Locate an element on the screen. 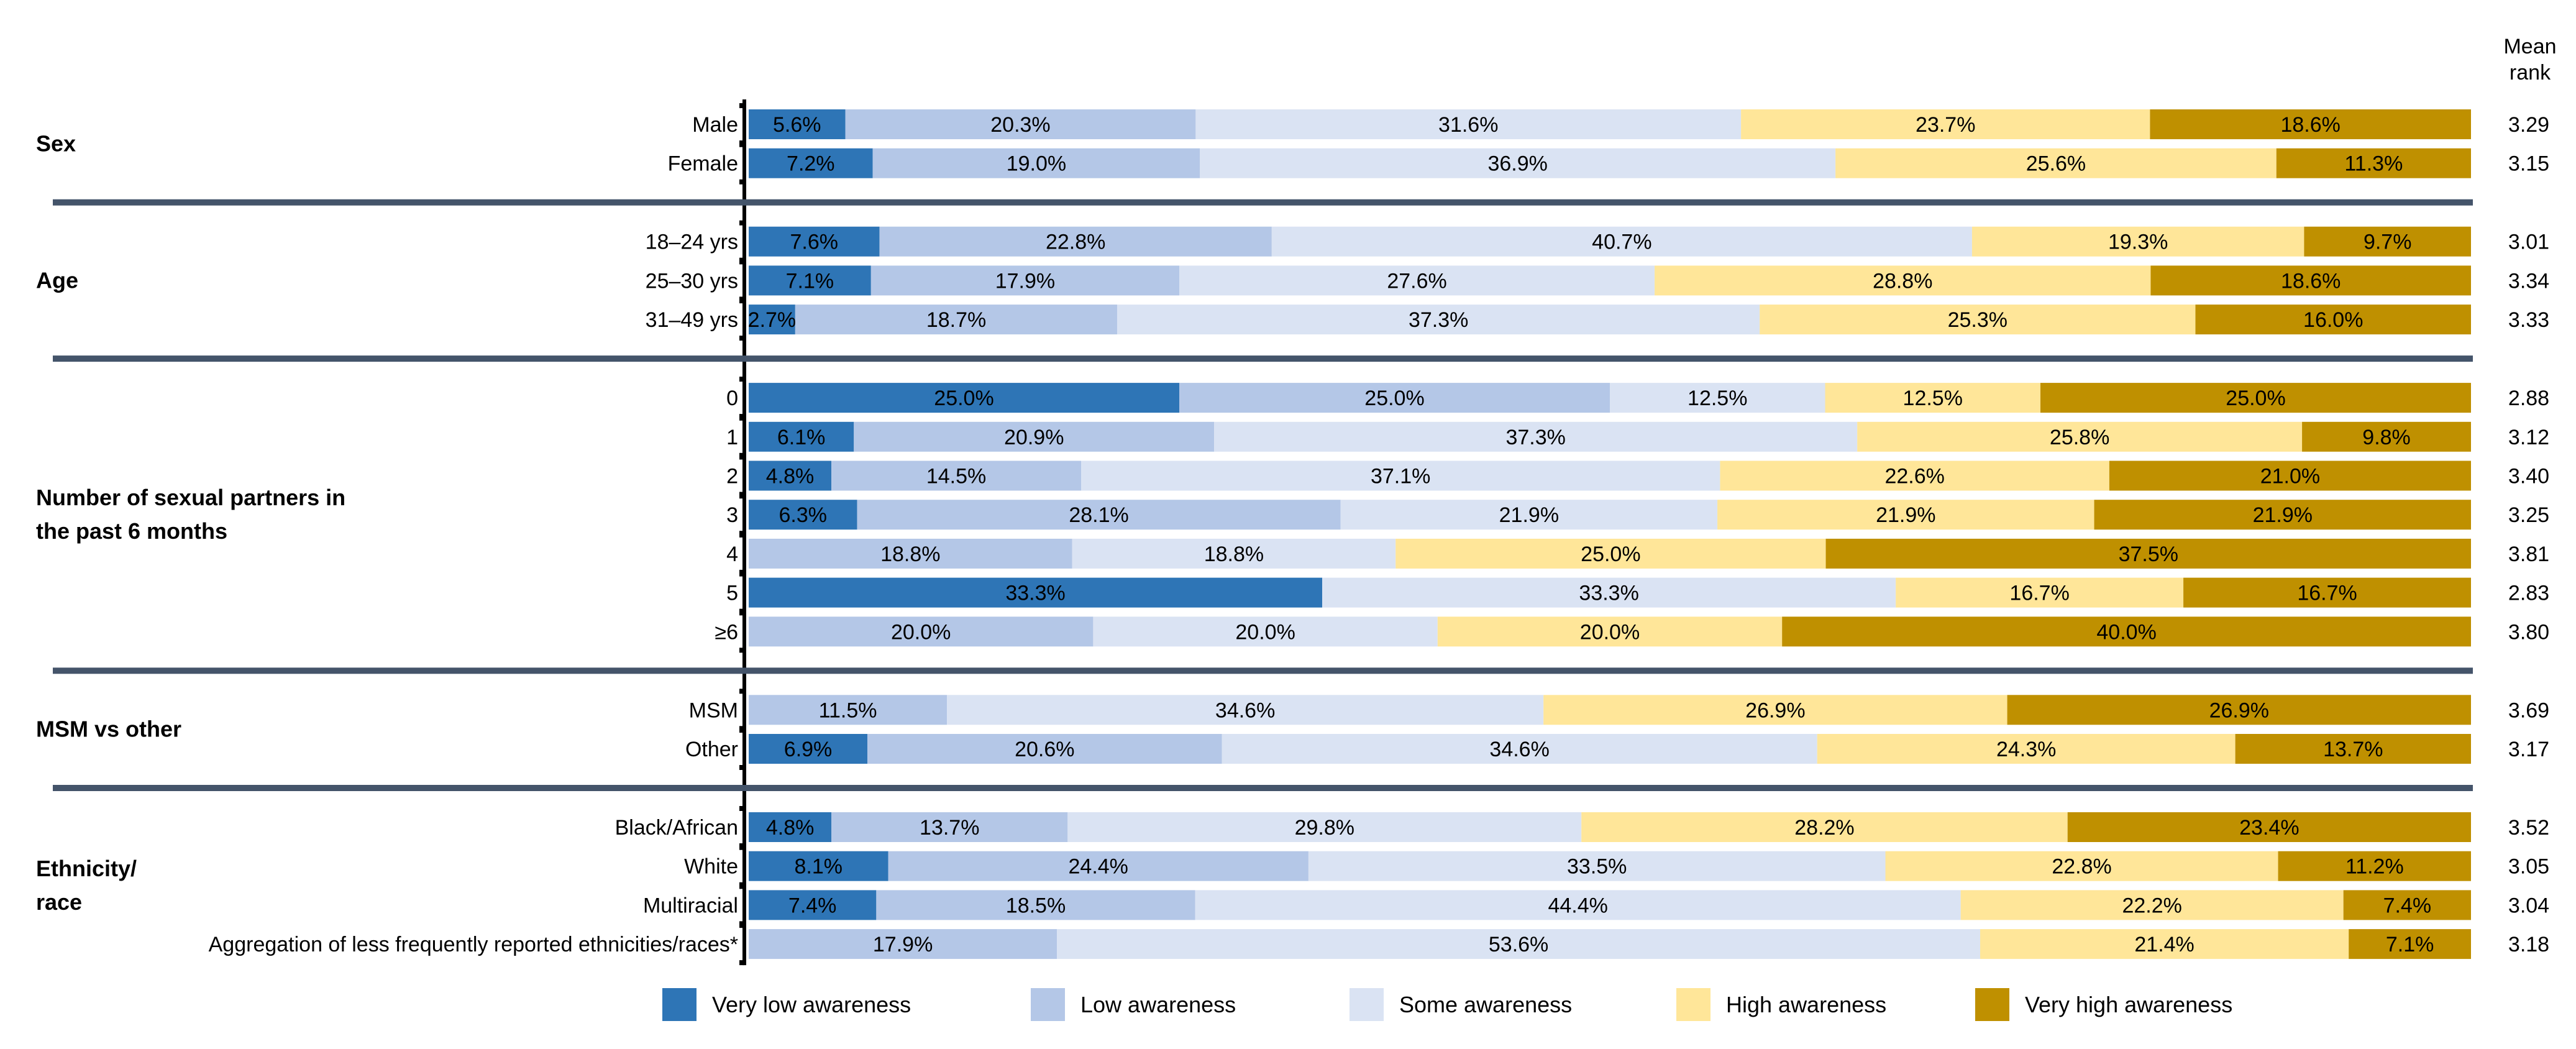 The width and height of the screenshot is (2576, 1049). data-label: 13.7% is located at coordinates (949, 828).